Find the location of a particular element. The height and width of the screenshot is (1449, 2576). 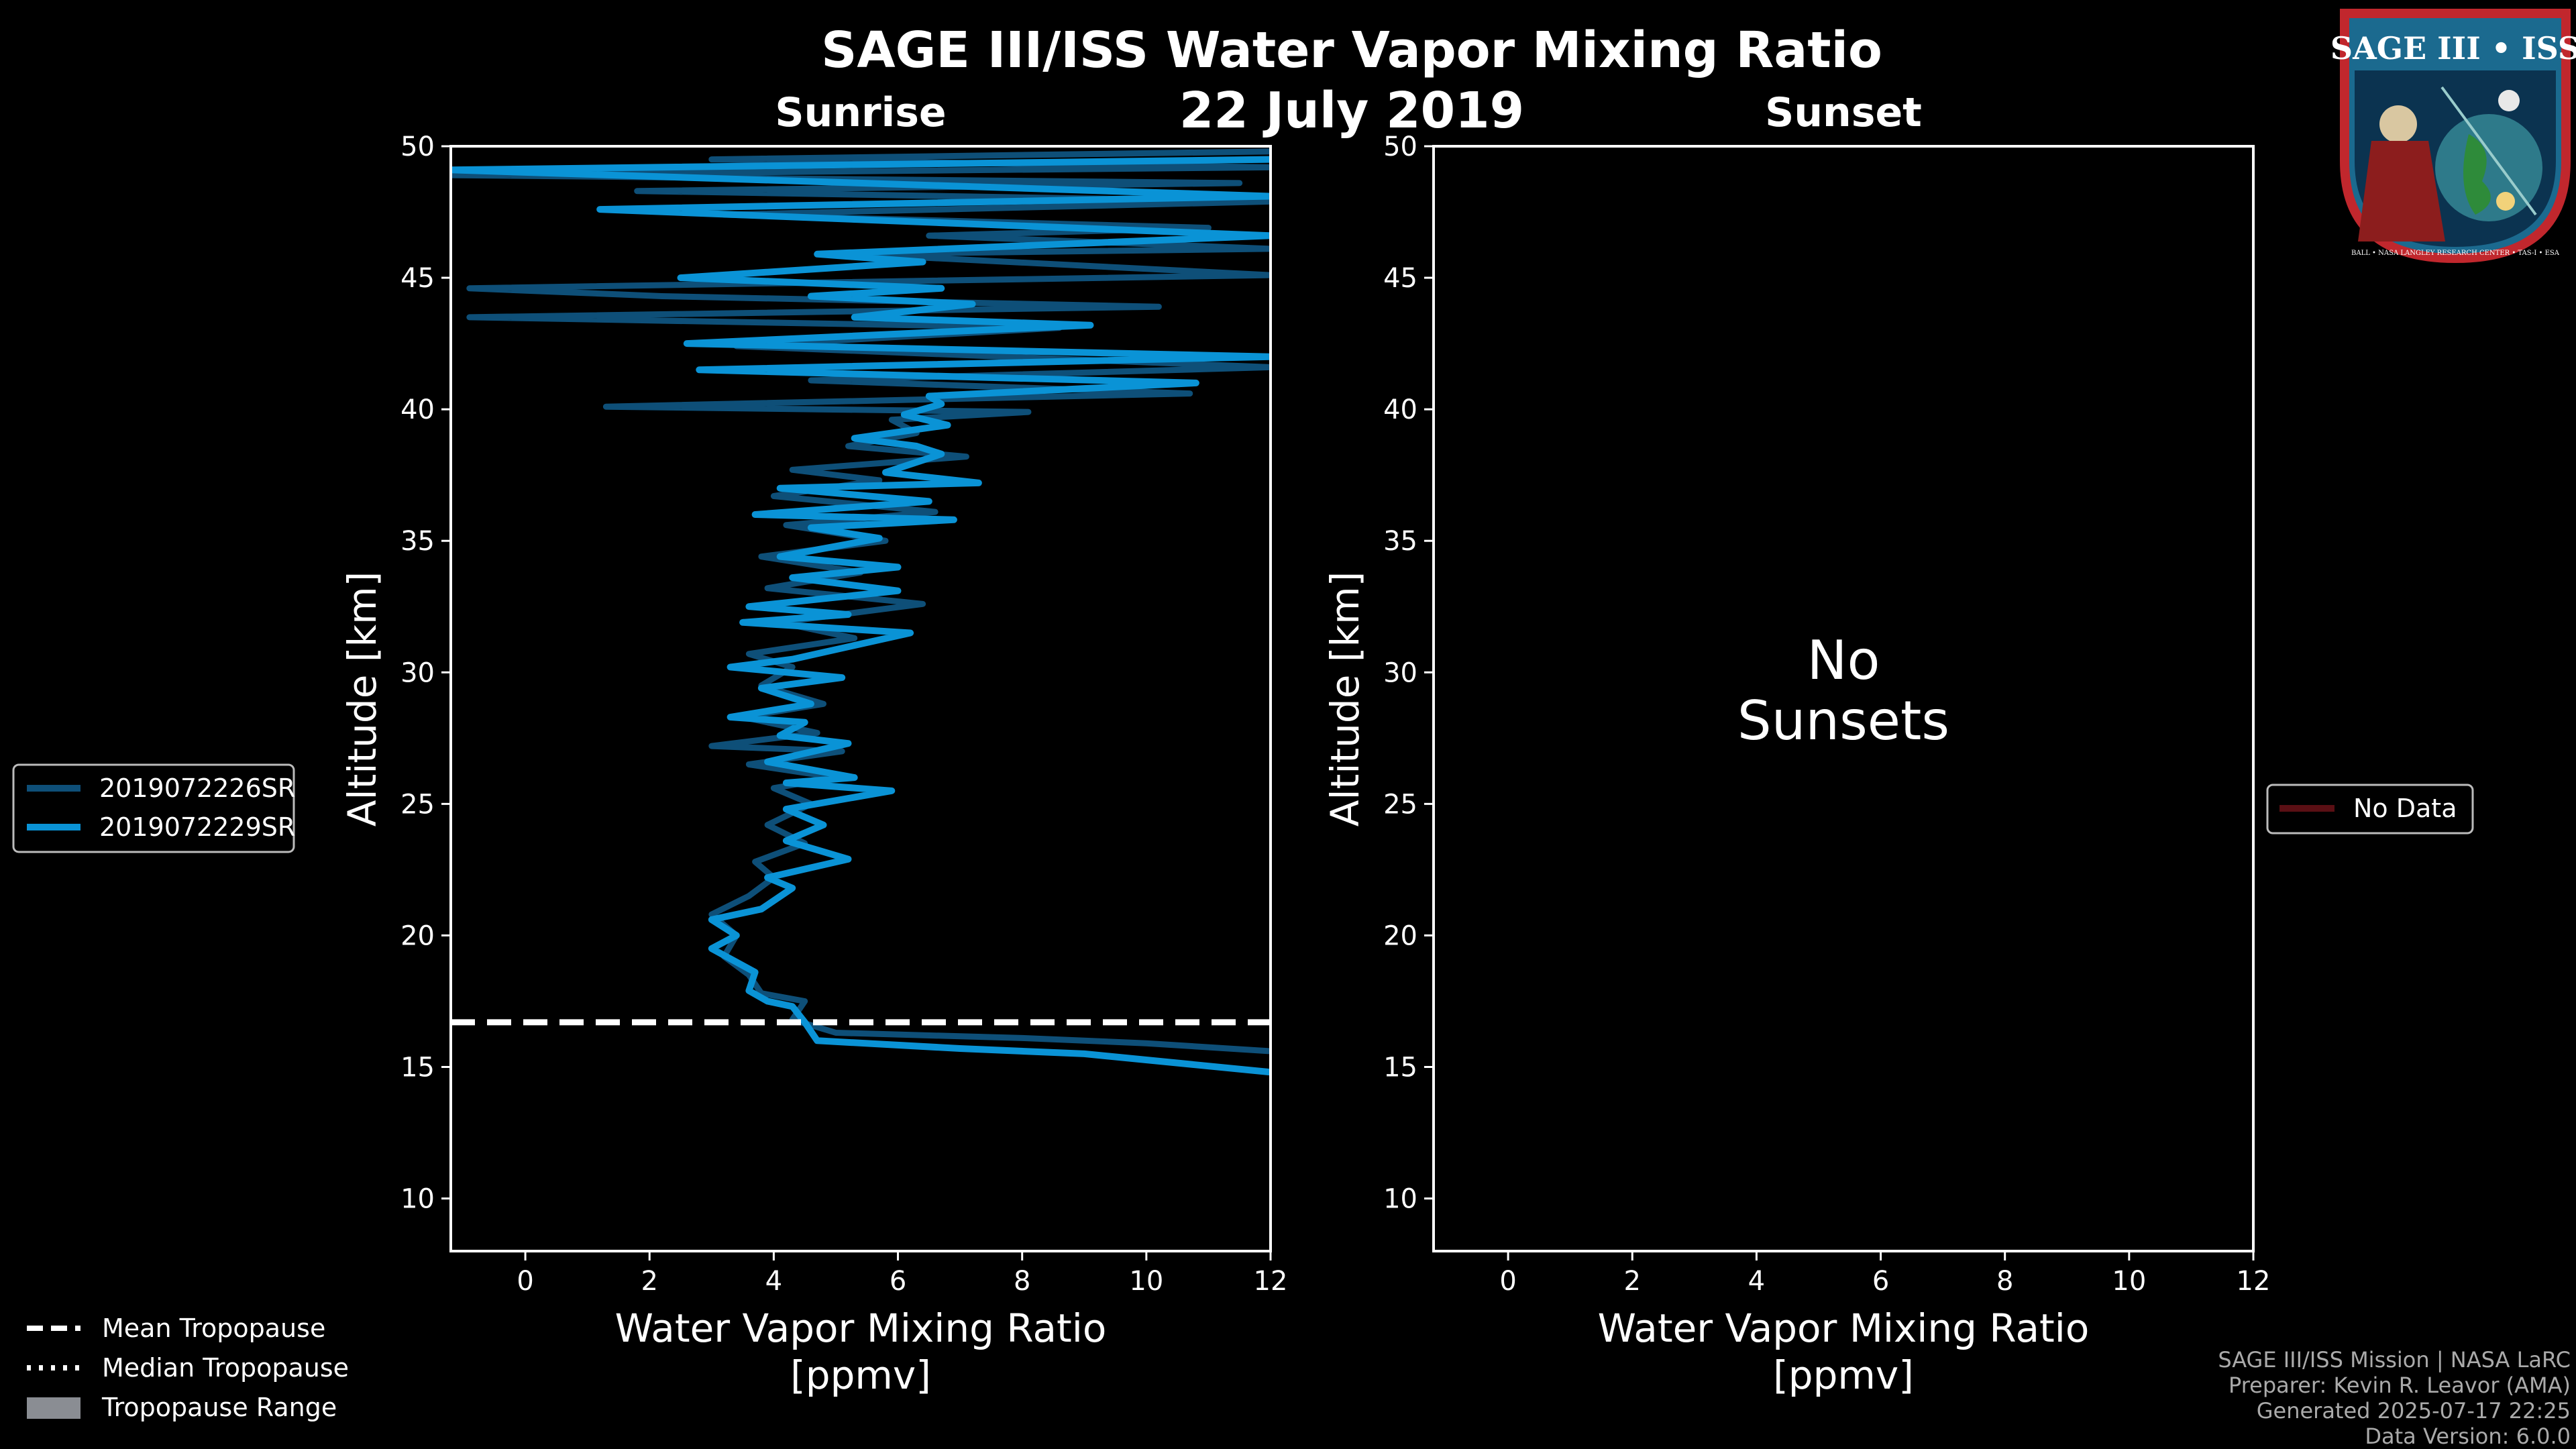

sunset-title: Sunset is located at coordinates (1843, 112).